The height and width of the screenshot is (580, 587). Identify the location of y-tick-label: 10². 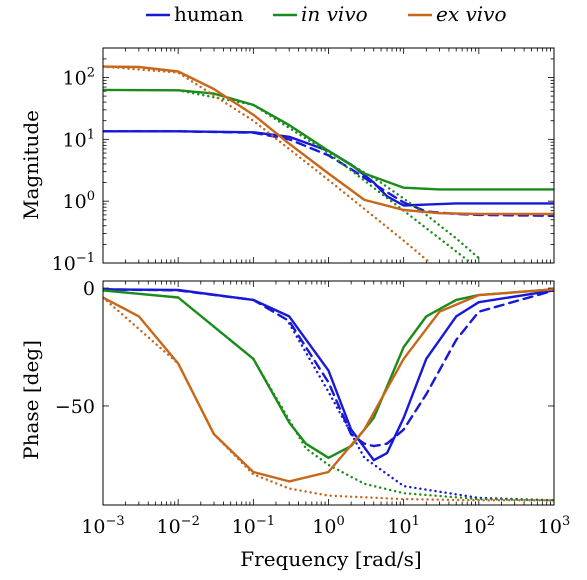
(79, 78).